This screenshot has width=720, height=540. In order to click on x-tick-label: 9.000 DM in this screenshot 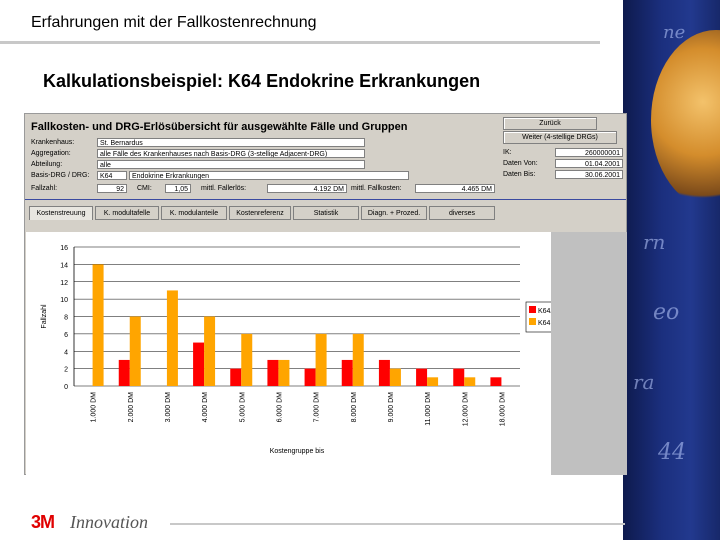, I will do `click(391, 407)`.